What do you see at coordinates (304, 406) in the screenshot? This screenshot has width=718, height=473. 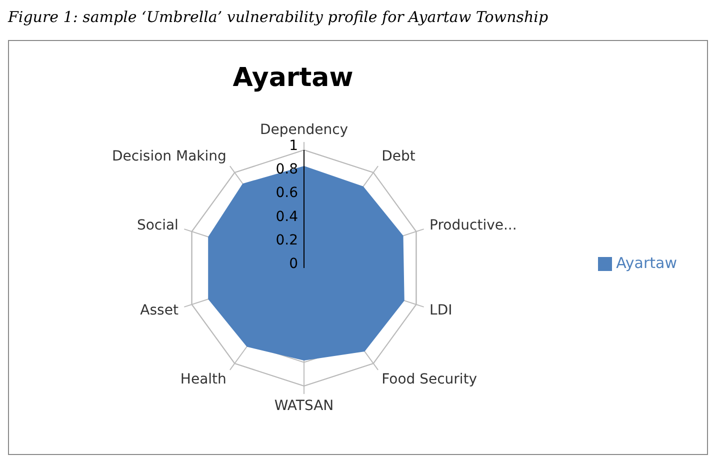 I see `spoke-label: WATSAN` at bounding box center [304, 406].